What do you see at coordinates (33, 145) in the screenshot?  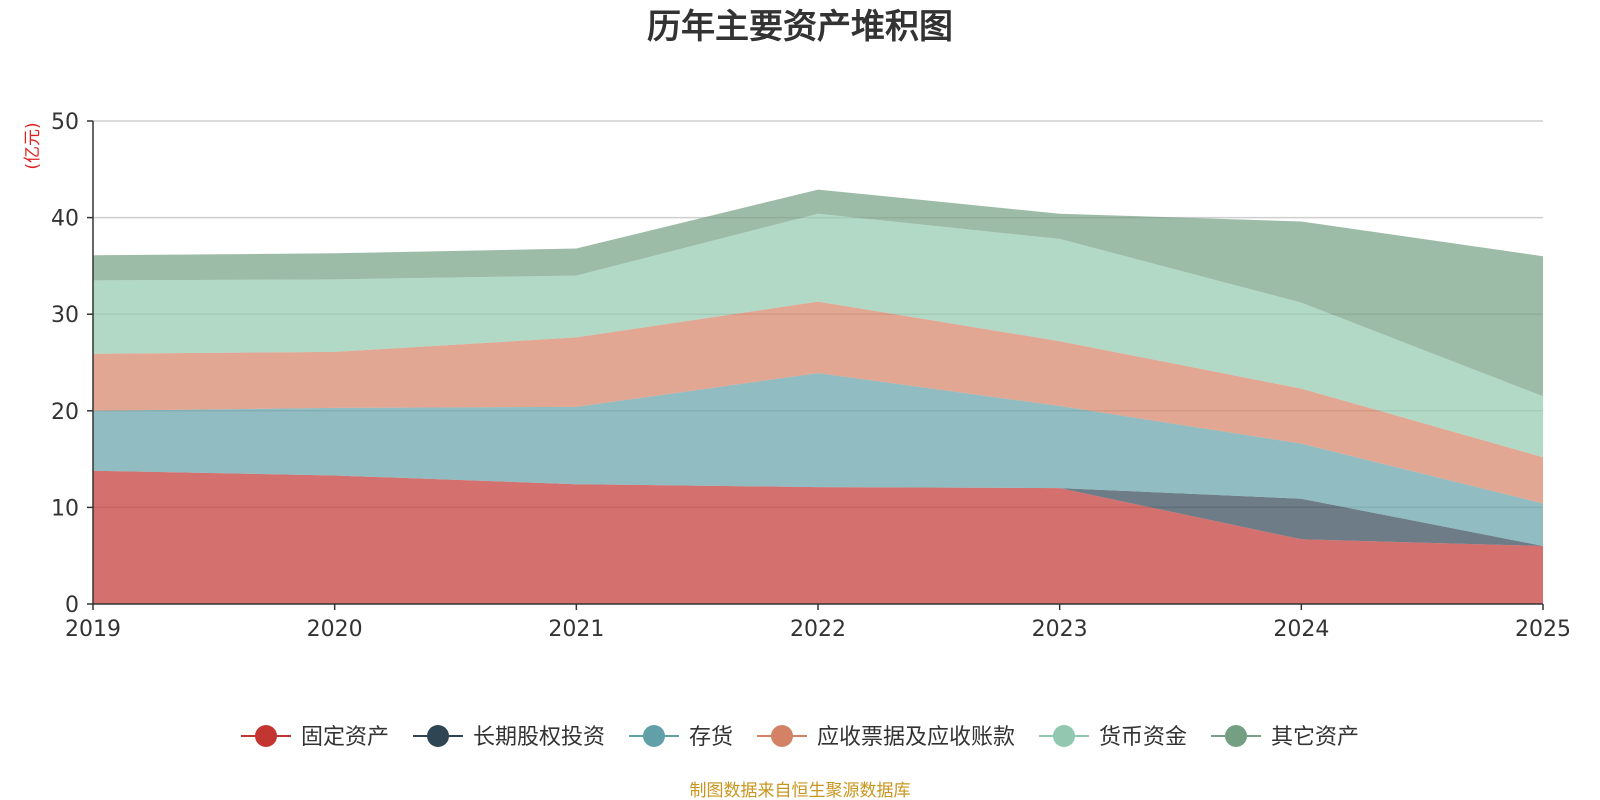 I see `y-axis-unit-label: (亿元)` at bounding box center [33, 145].